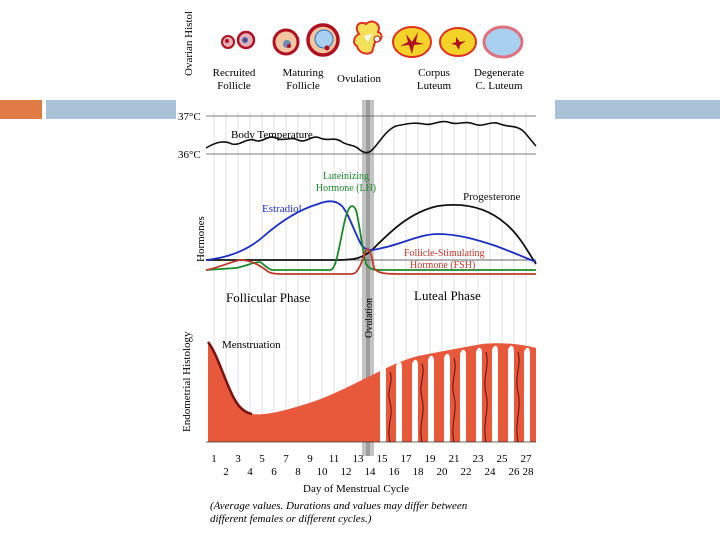 This screenshot has width=720, height=540. I want to click on svg-text: 37°C, so click(189, 117).